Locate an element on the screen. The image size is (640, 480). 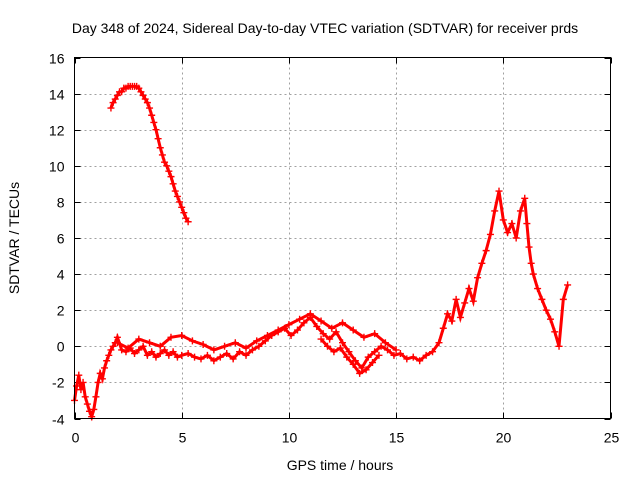
y-tick-label: 0 is located at coordinates (61, 347).